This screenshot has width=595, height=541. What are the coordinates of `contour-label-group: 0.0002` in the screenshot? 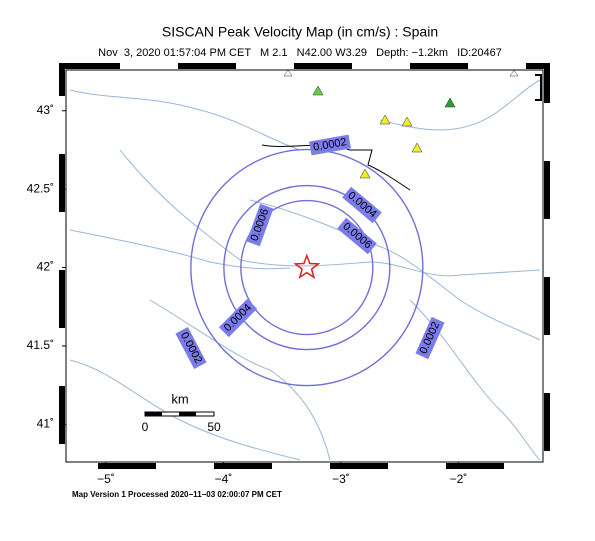 It's located at (330, 145).